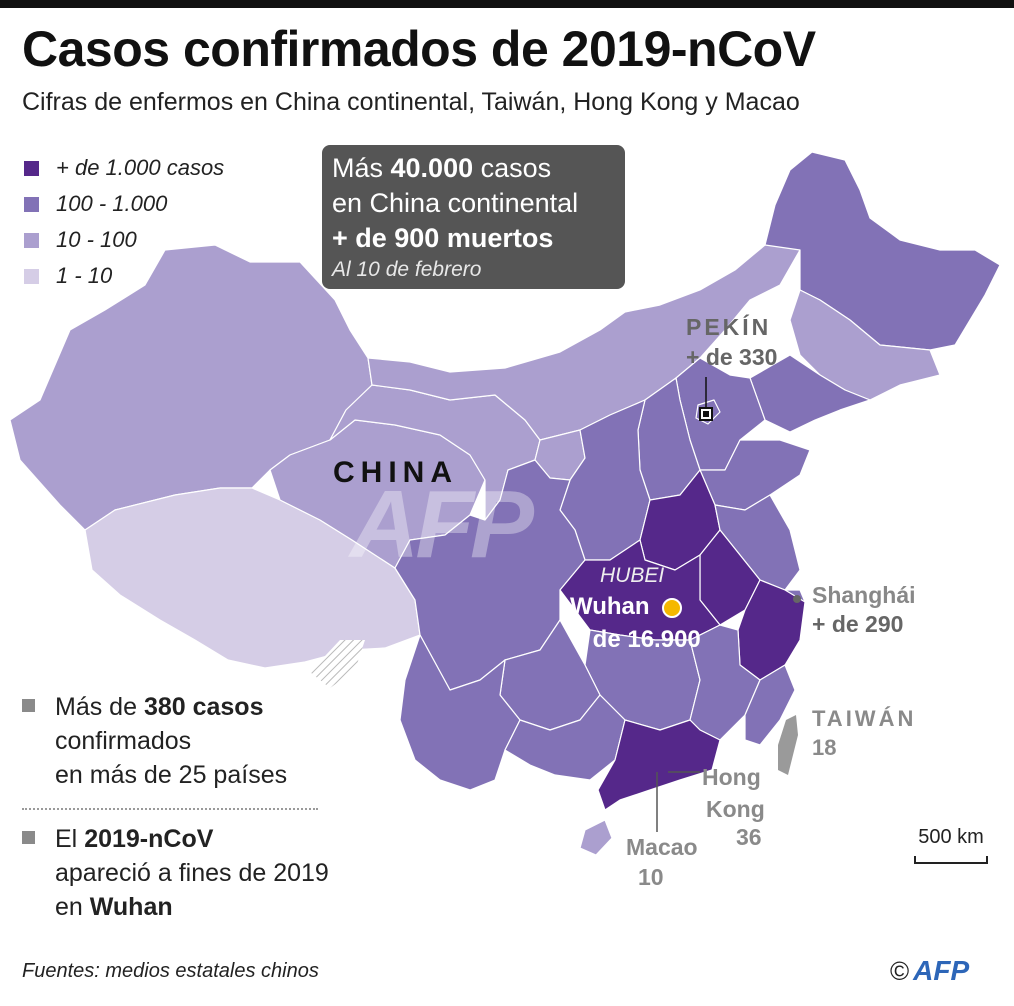  What do you see at coordinates (824, 747) in the screenshot?
I see `taiwan-cases: 18` at bounding box center [824, 747].